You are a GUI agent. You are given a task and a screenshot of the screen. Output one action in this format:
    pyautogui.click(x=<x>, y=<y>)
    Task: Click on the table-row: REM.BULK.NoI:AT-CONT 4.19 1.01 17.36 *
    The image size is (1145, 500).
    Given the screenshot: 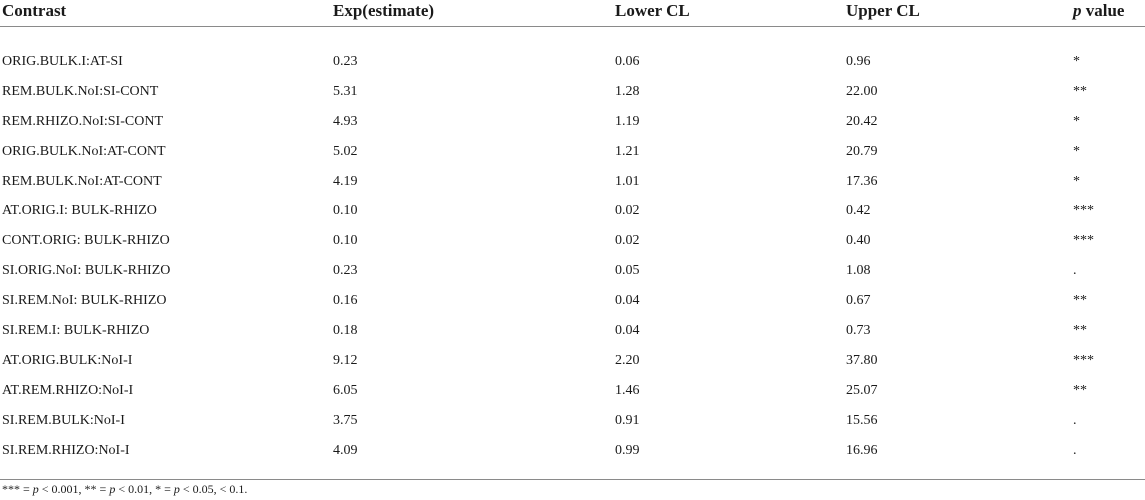 What is the action you would take?
    pyautogui.click(x=572, y=182)
    